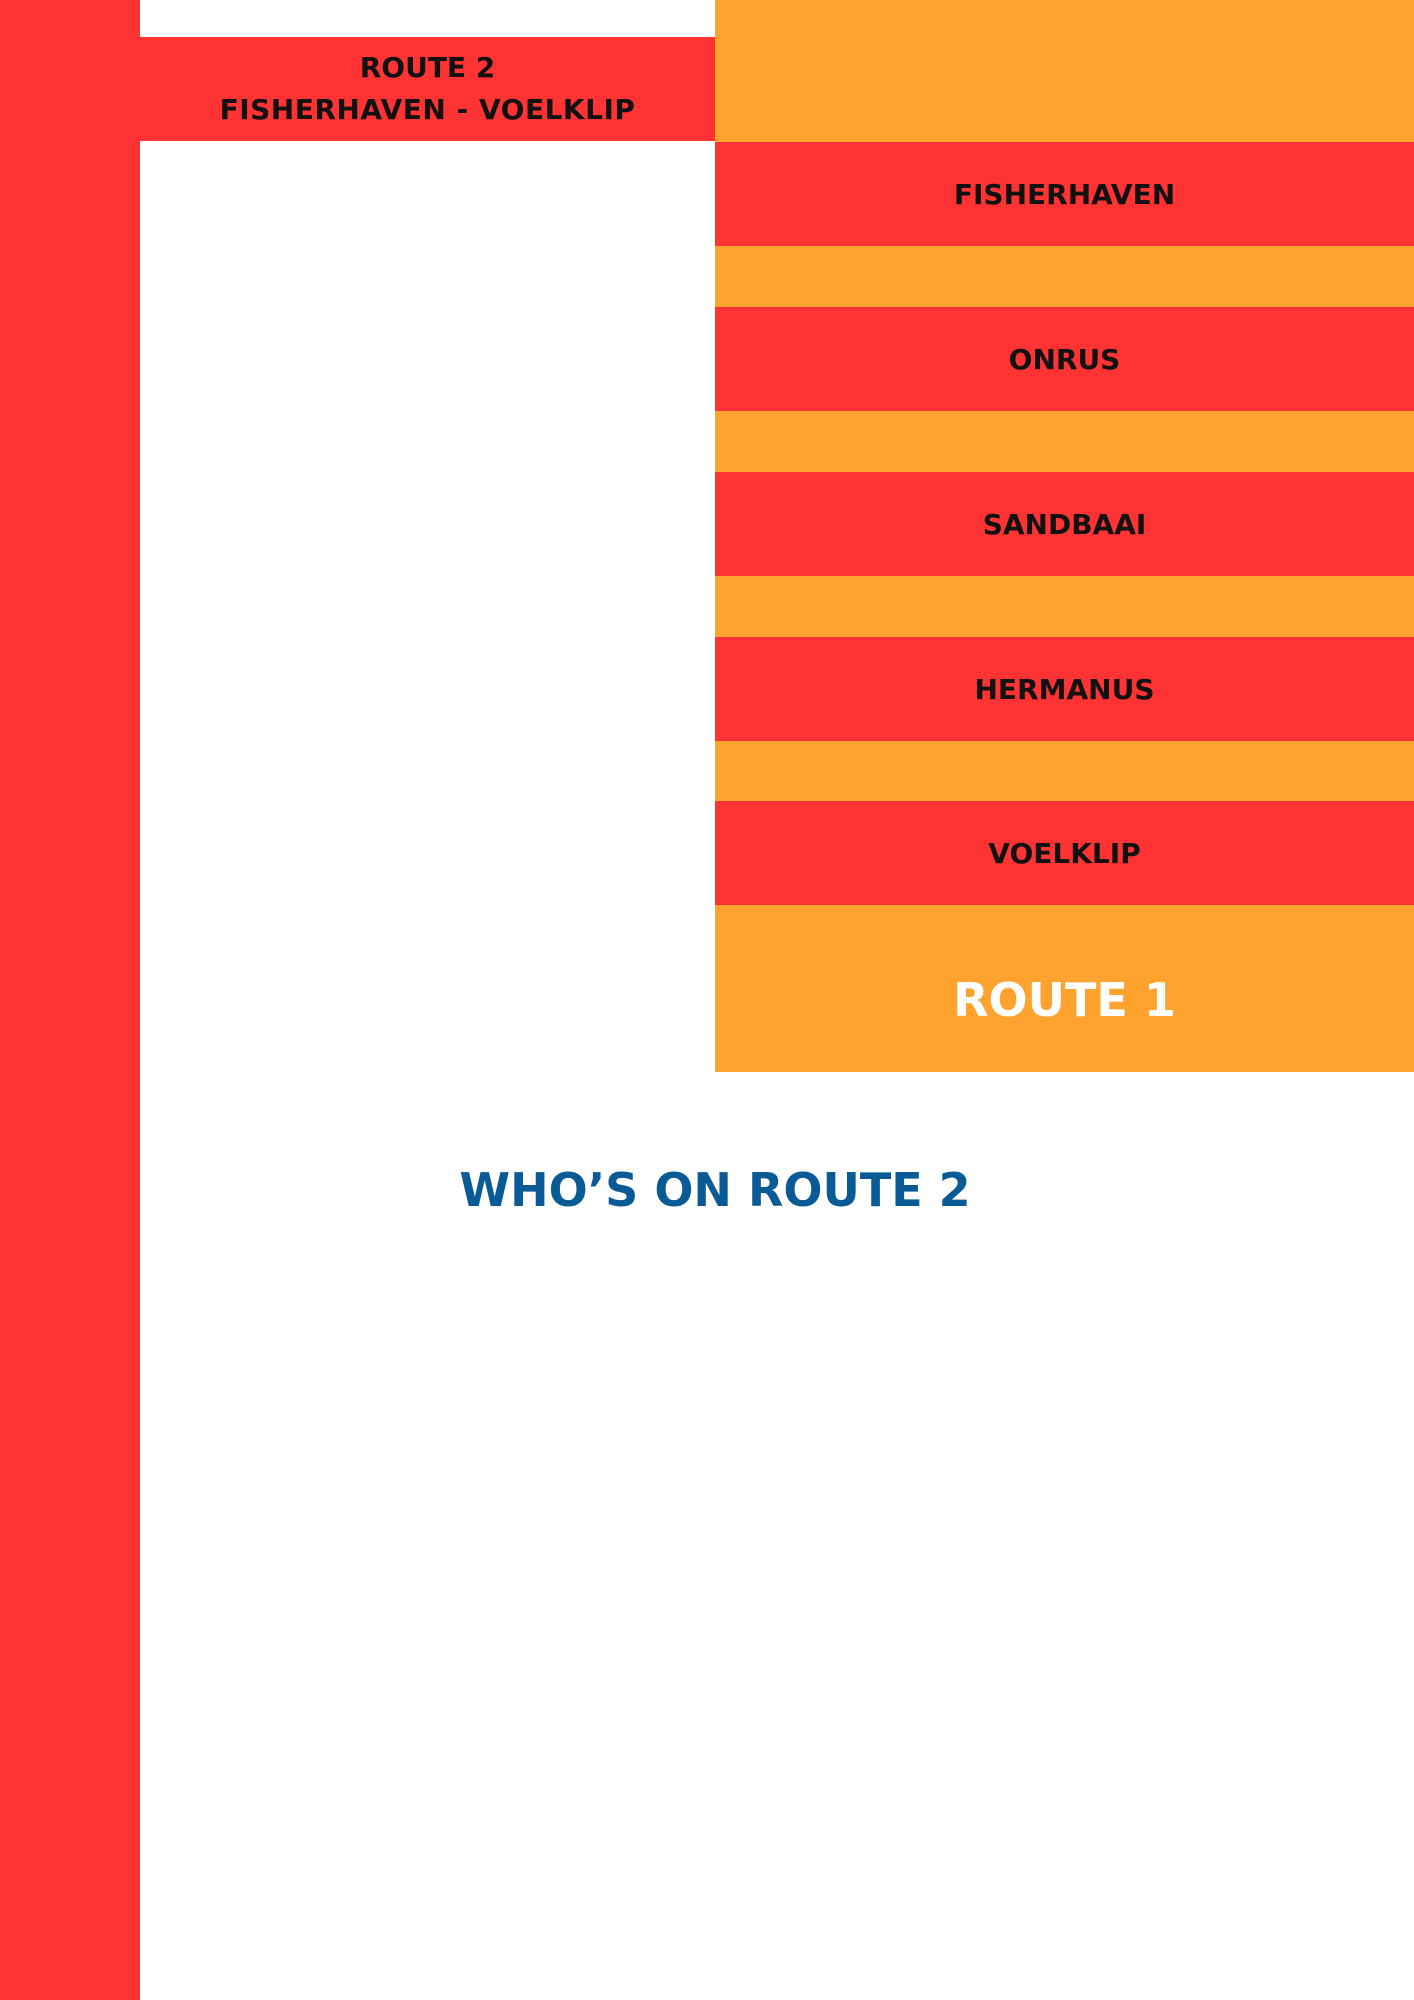  I want to click on route1-stop: ONRUS, so click(1064, 359).